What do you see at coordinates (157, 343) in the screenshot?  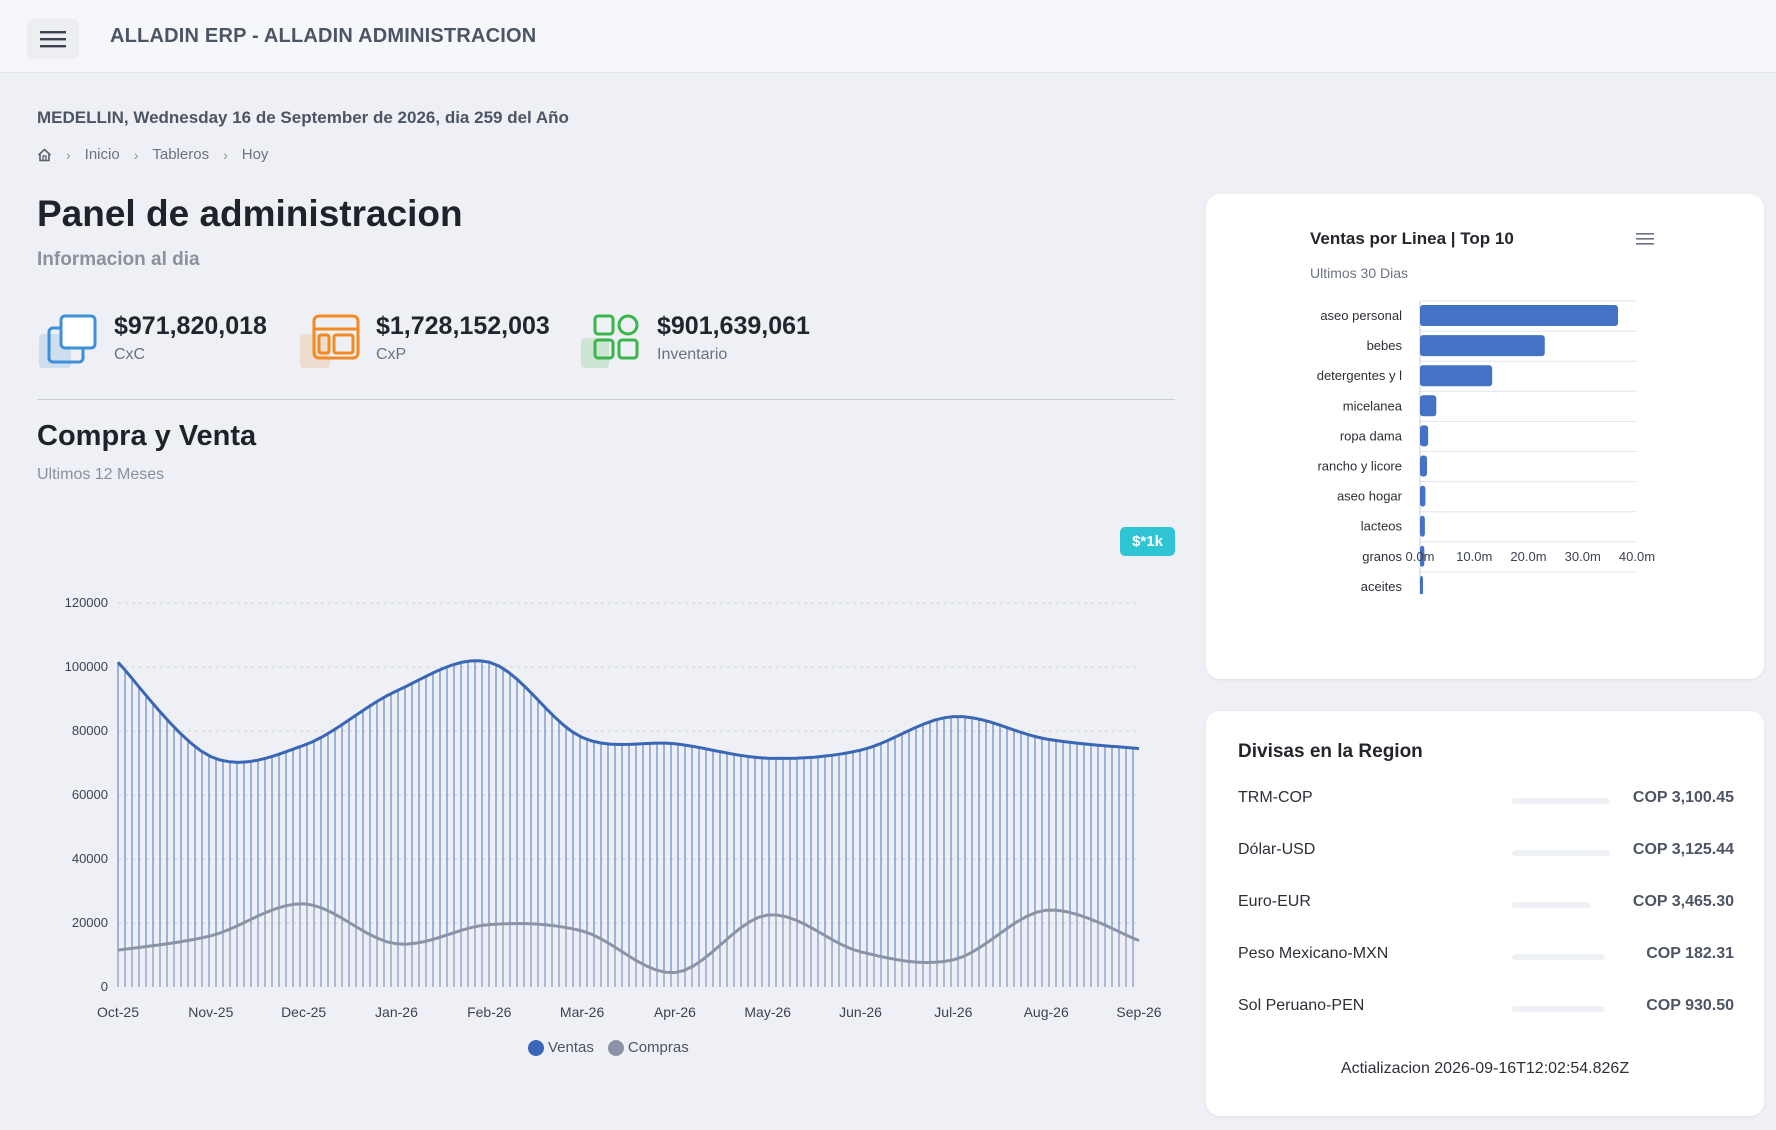 I see `kpi-cxc: $971,820,018 CxC` at bounding box center [157, 343].